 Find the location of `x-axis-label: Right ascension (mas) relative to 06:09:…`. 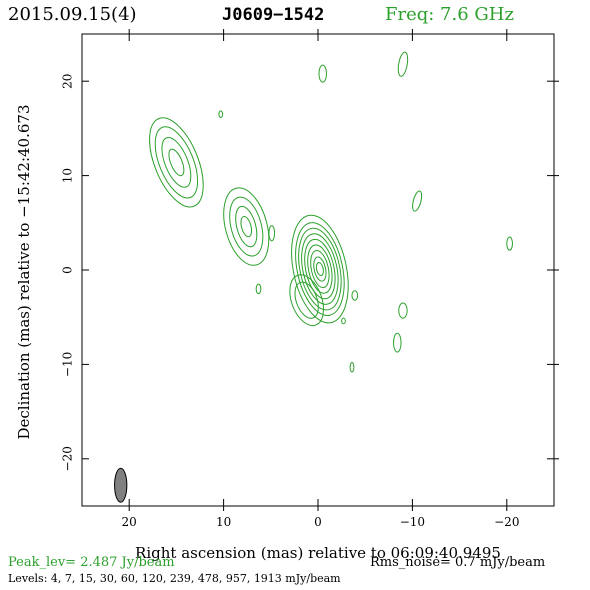

x-axis-label: Right ascension (mas) relative to 06:09:… is located at coordinates (318, 553).